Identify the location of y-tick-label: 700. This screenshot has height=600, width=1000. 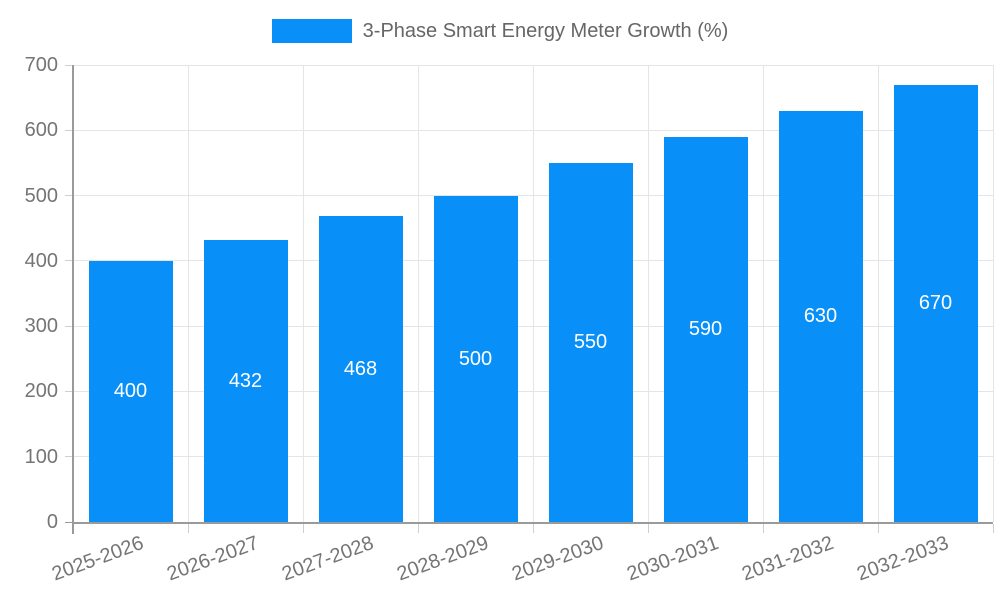
(41, 65).